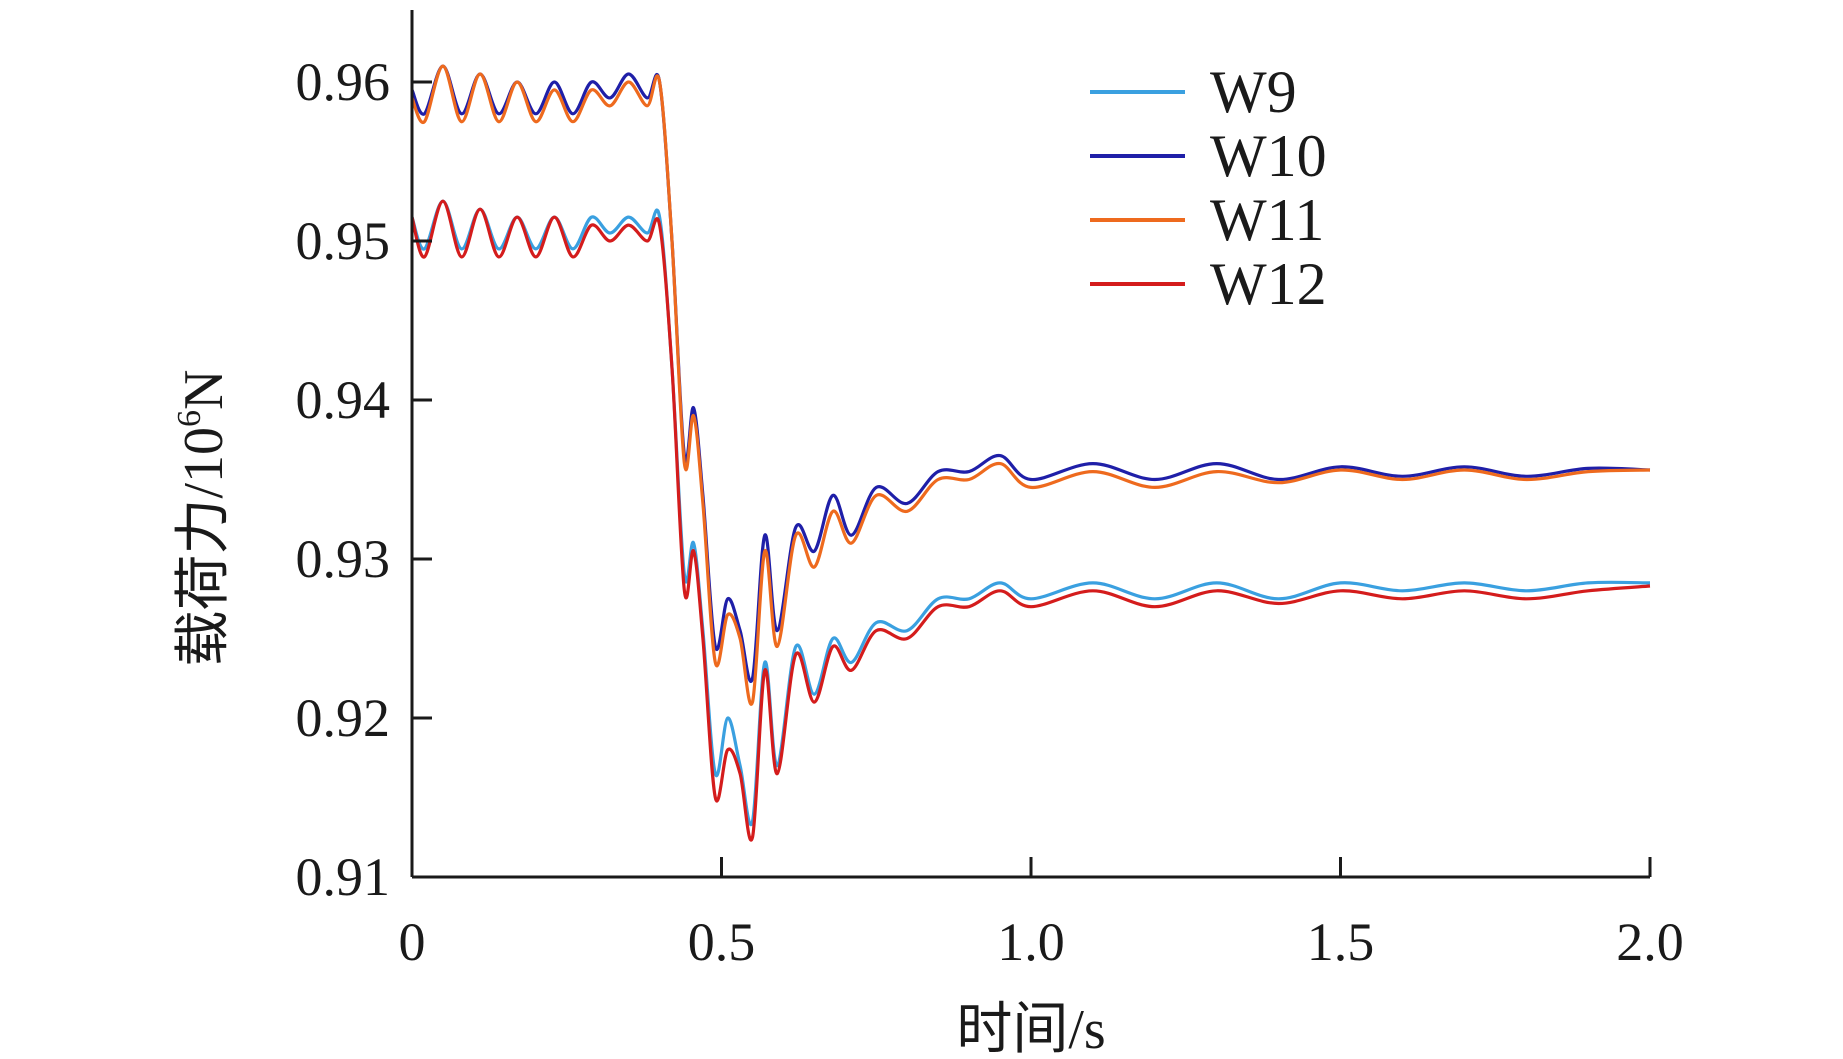  I want to click on legend-label-w12: W12, so click(1268, 284).